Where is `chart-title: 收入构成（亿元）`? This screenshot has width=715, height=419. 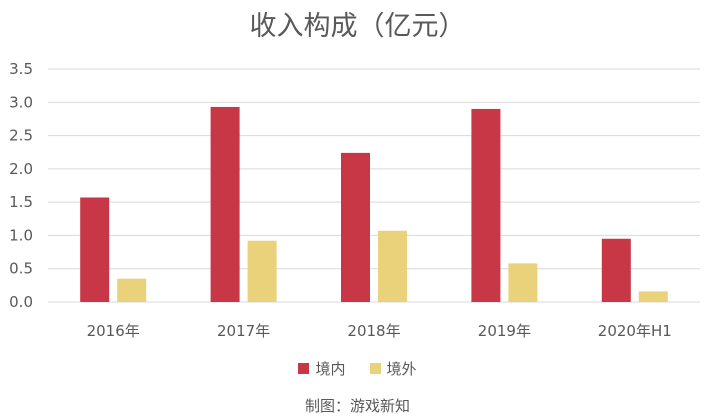
chart-title: 收入构成（亿元） is located at coordinates (357, 26).